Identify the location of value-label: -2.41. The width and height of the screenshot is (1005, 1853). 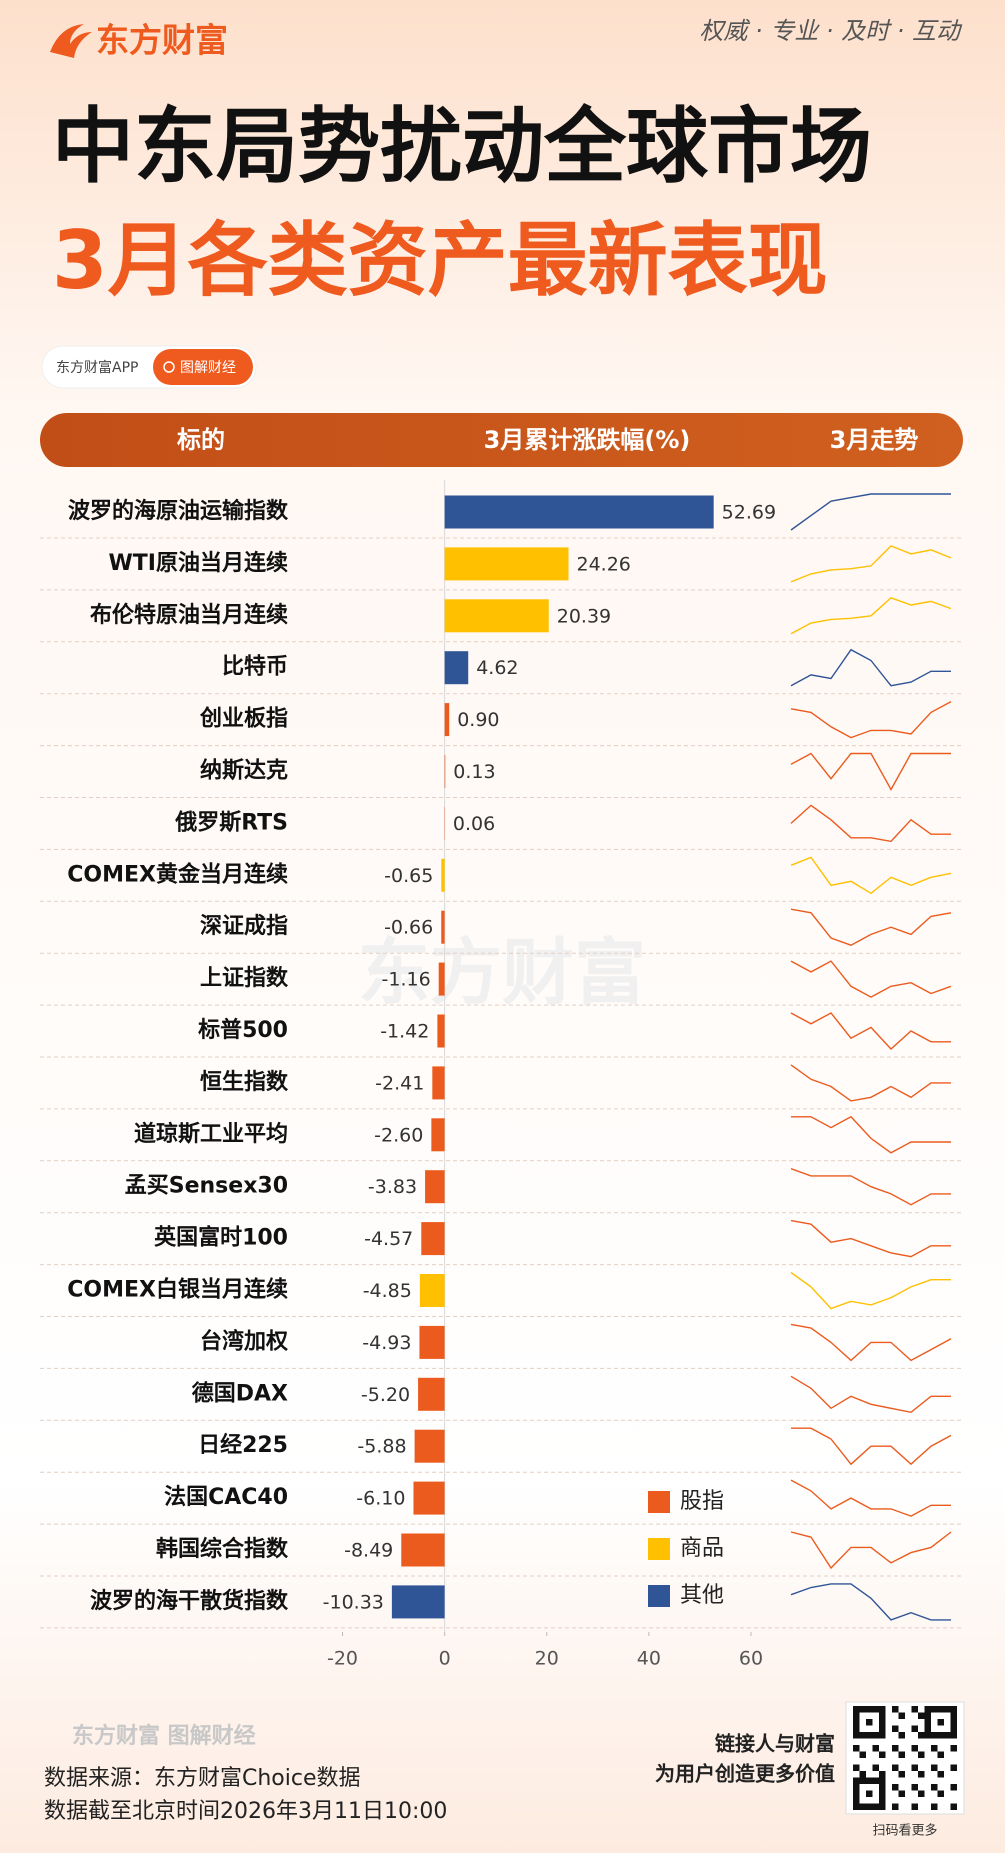
(399, 1083).